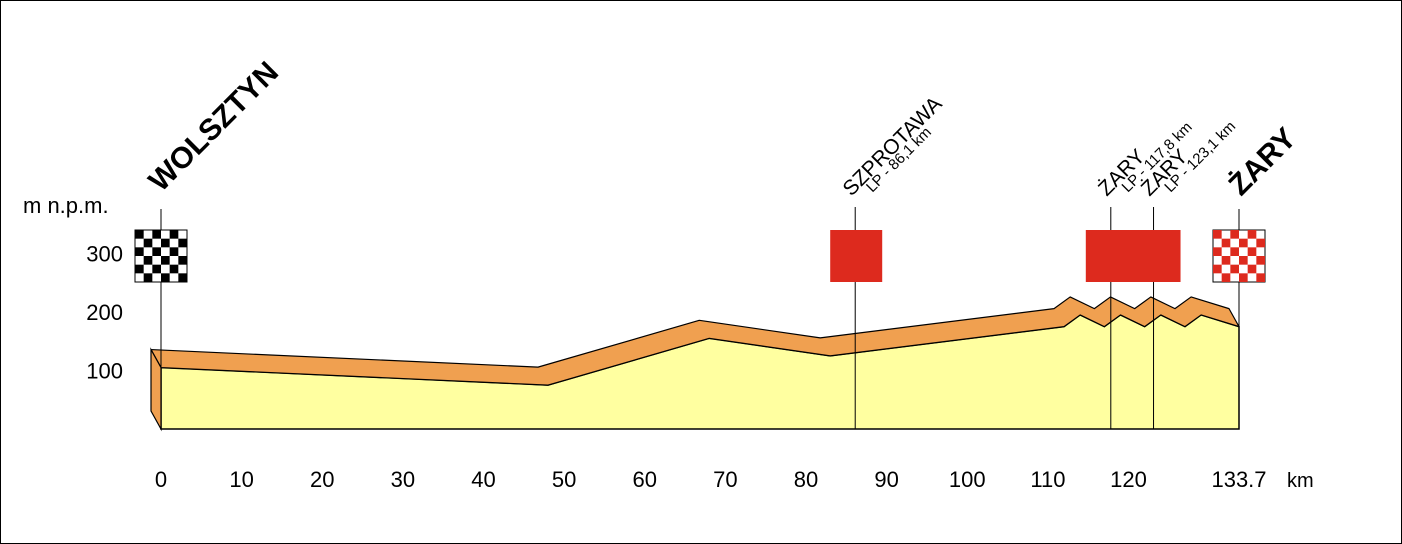 This screenshot has width=1402, height=544. Describe the element at coordinates (322, 479) in the screenshot. I see `x-tick-label: 20` at that location.